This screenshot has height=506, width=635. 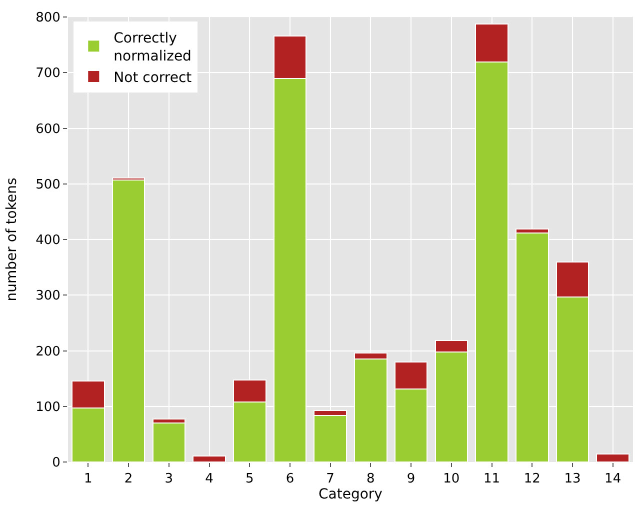 What do you see at coordinates (491, 479) in the screenshot?
I see `x-tick-label: 11` at bounding box center [491, 479].